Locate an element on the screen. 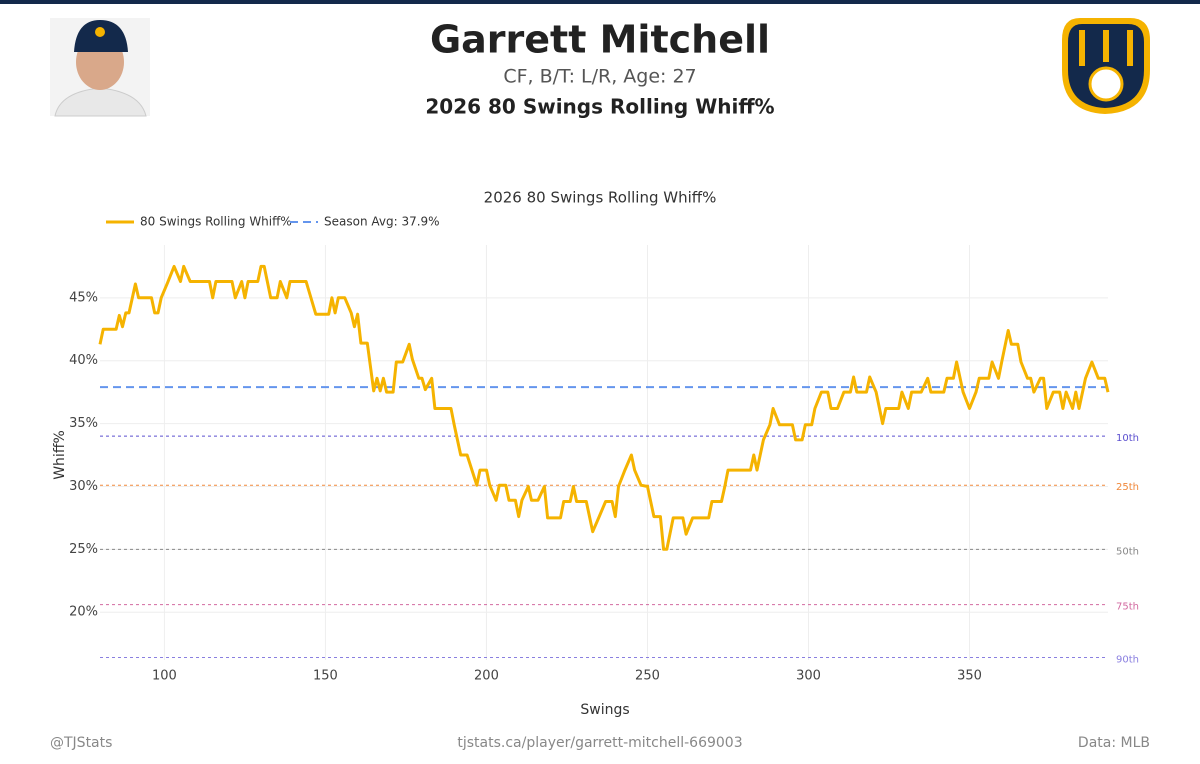 This screenshot has width=1200, height=764. percentile-label: 75th is located at coordinates (1127, 607).